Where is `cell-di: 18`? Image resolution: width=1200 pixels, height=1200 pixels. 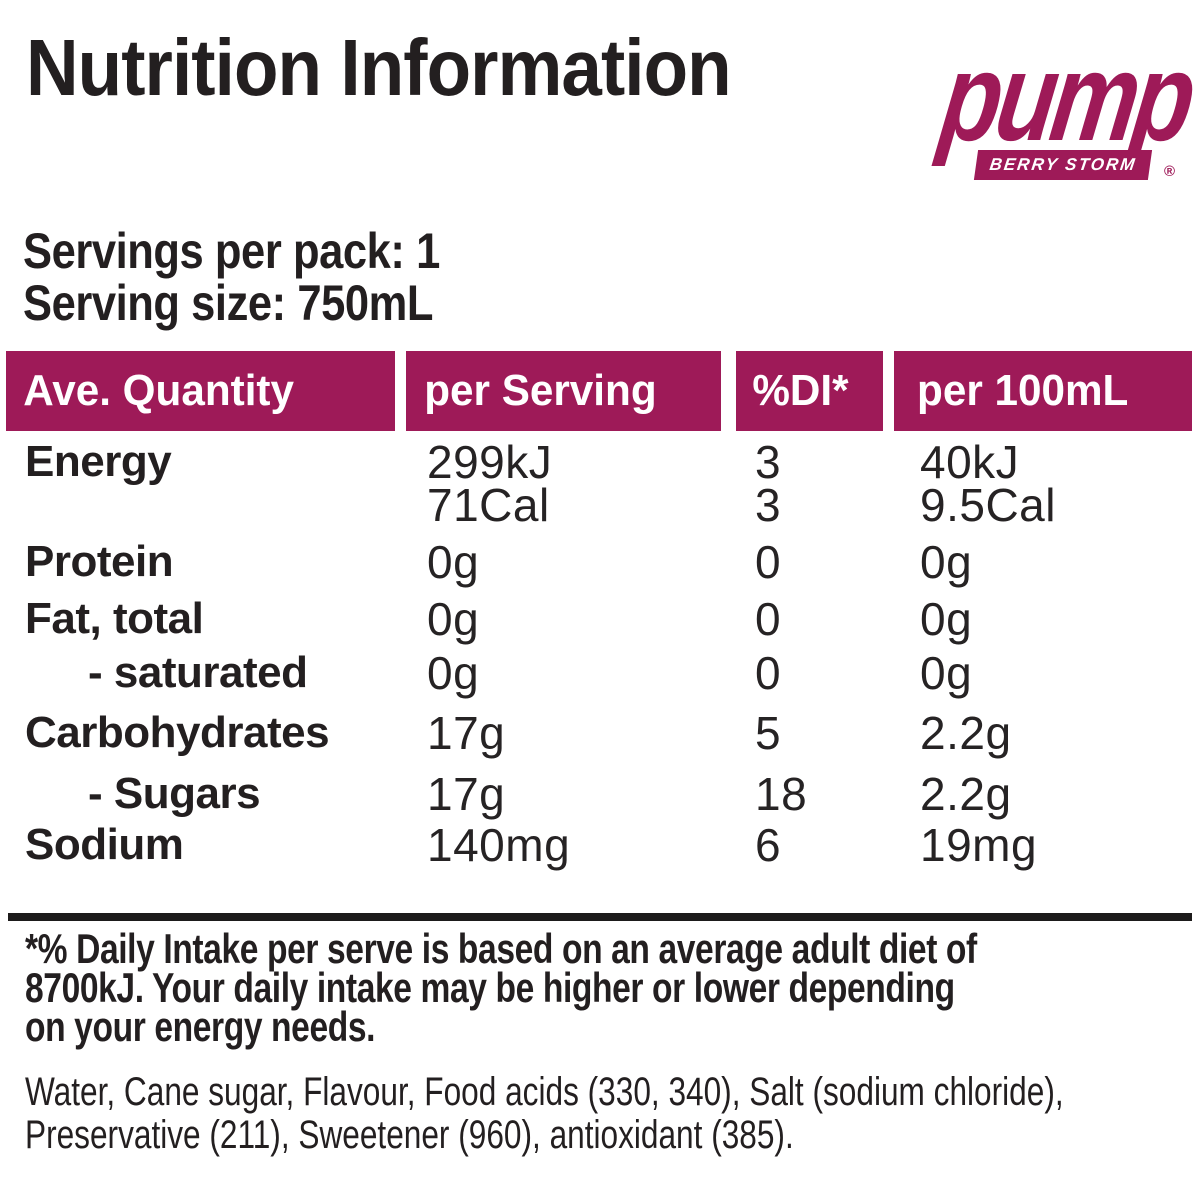 cell-di: 18 is located at coordinates (781, 794).